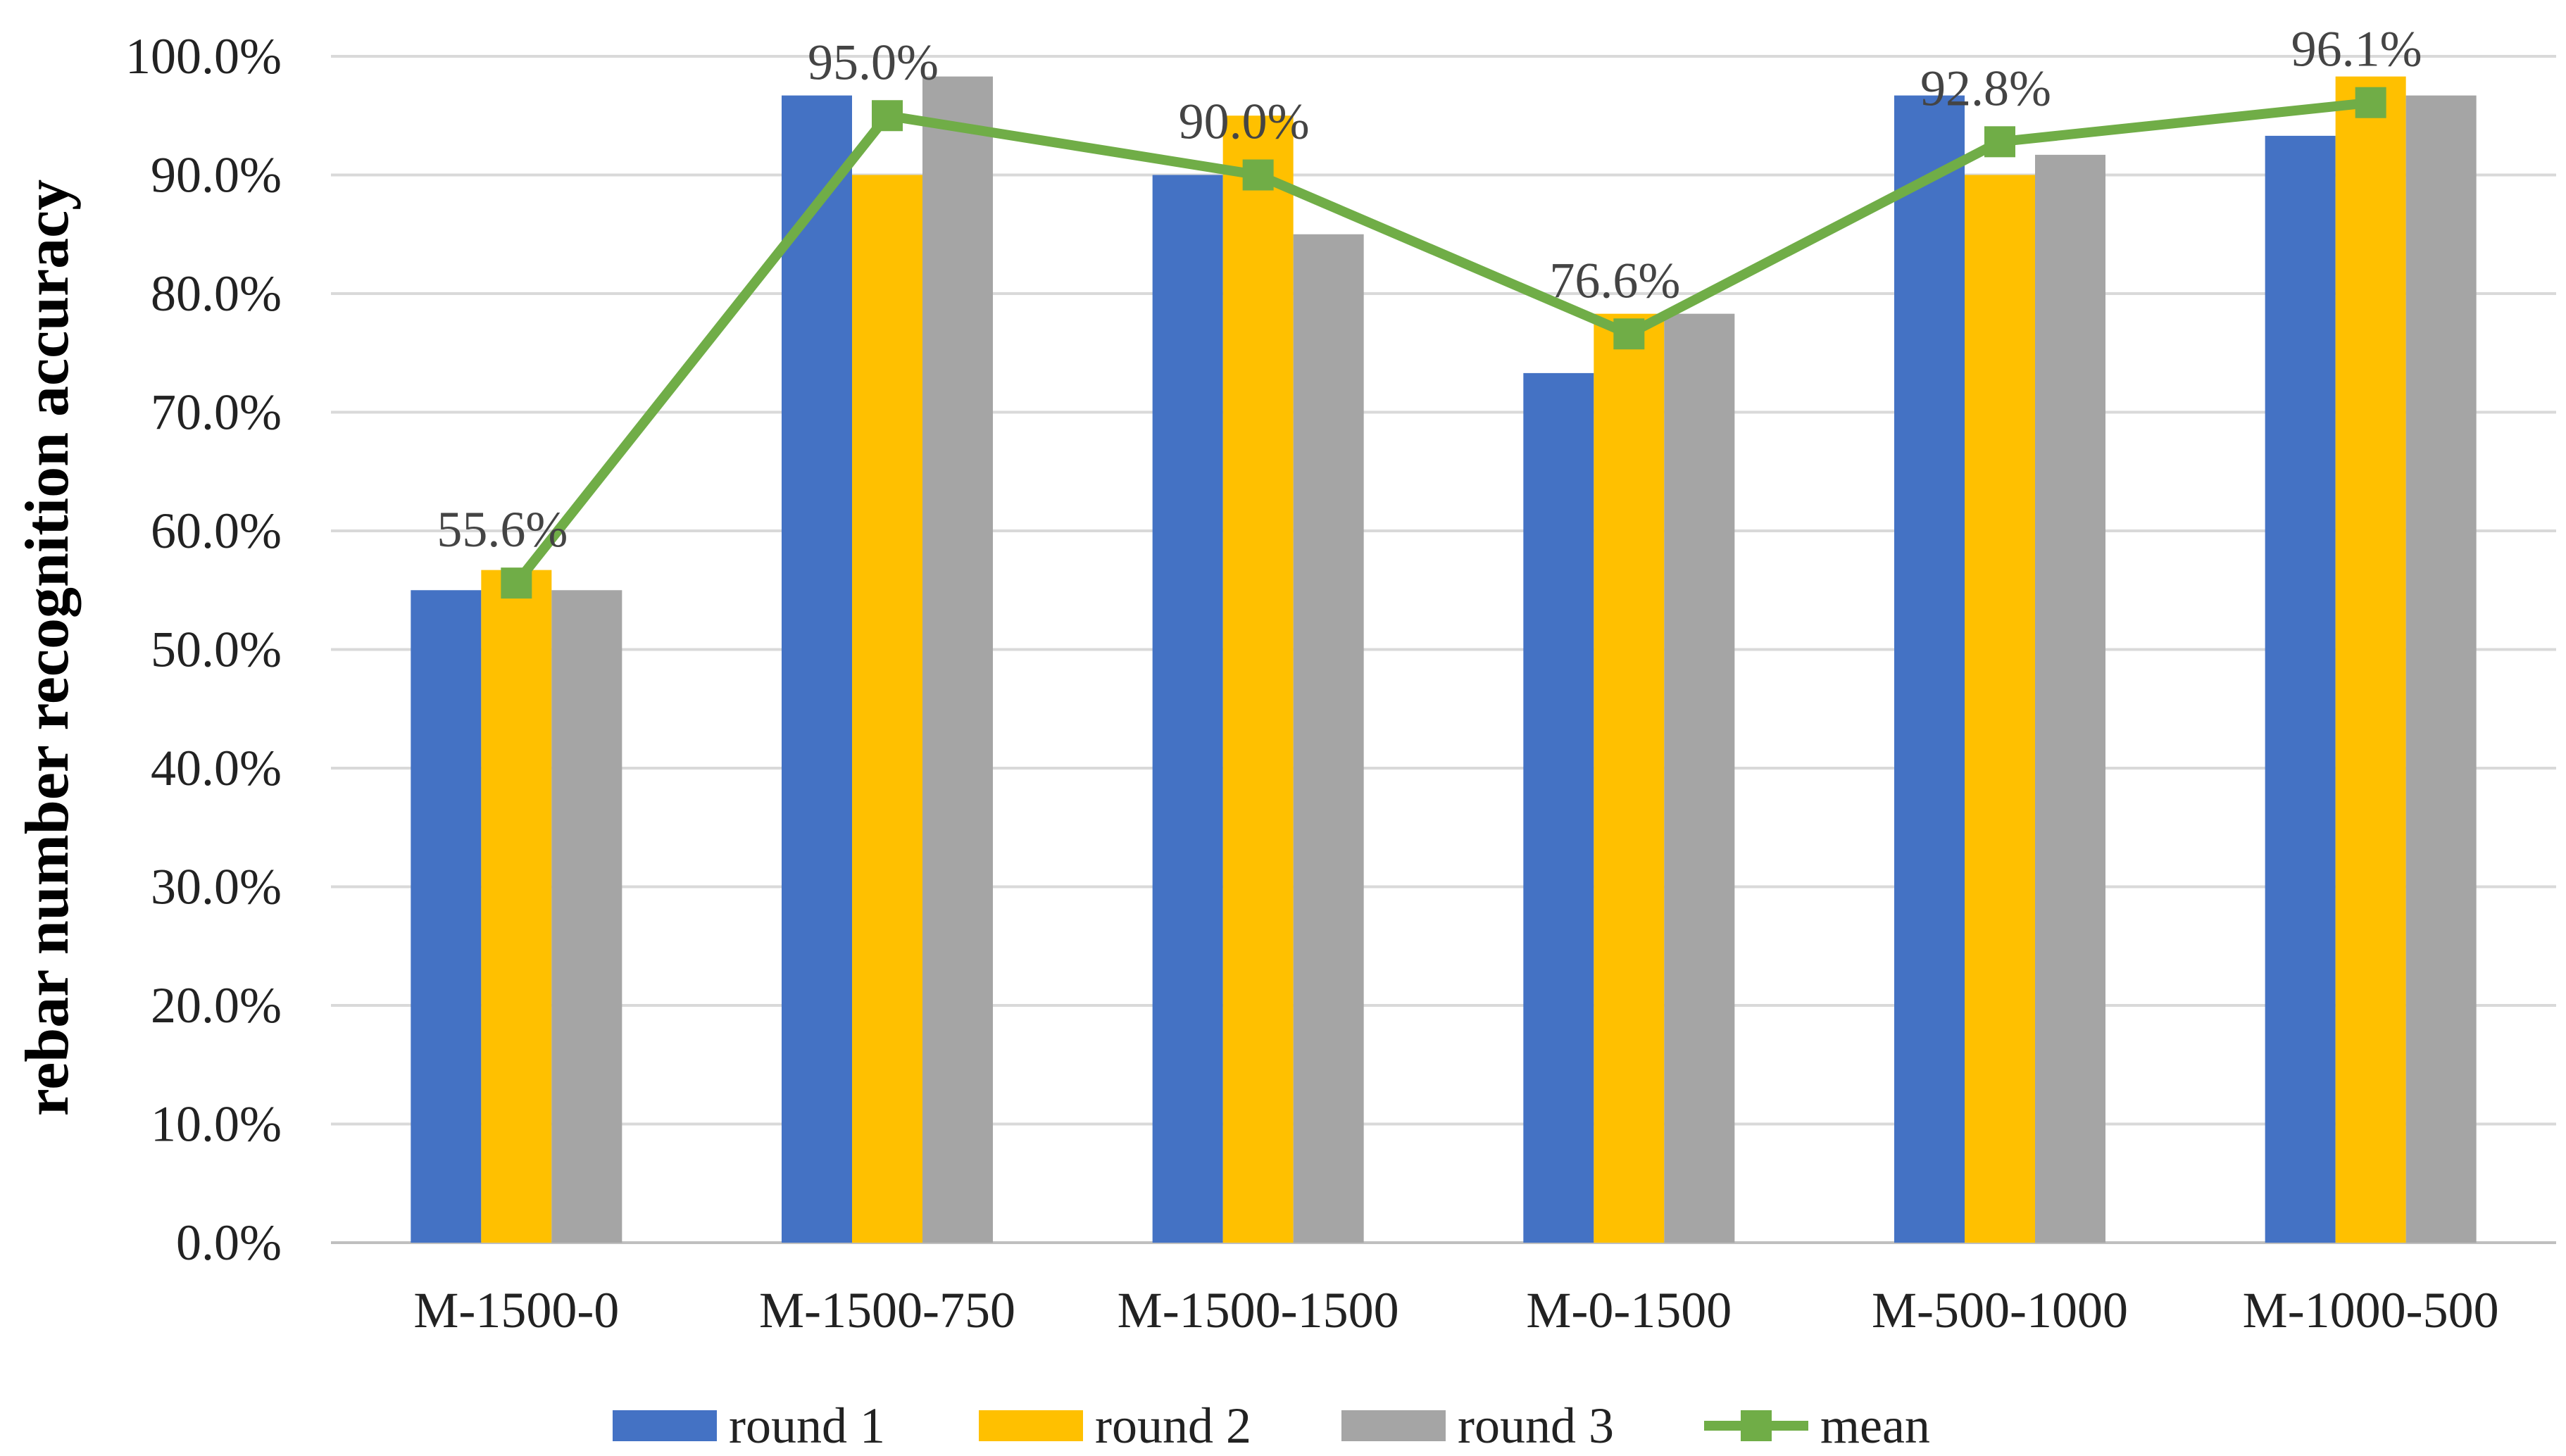 This screenshot has height=1456, width=2566. What do you see at coordinates (216, 412) in the screenshot?
I see `y-tick-label: 70.0%` at bounding box center [216, 412].